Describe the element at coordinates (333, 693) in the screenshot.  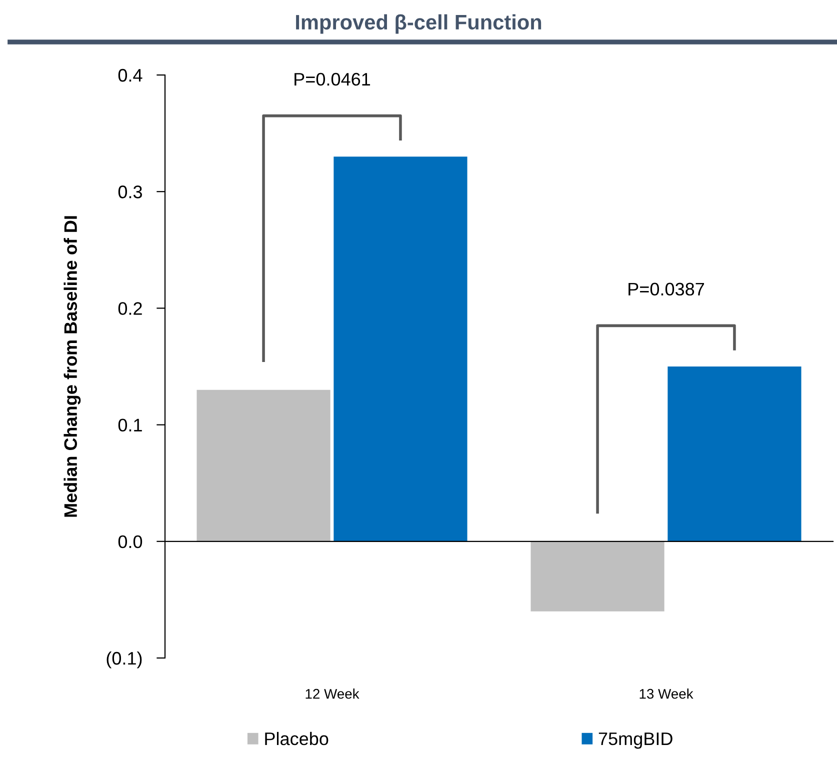
I see `x-tick-label: 12 Week` at that location.